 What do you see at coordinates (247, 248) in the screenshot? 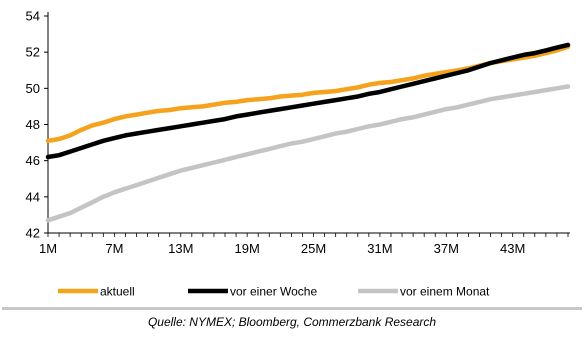
I see `x-tick-label: 19M` at bounding box center [247, 248].